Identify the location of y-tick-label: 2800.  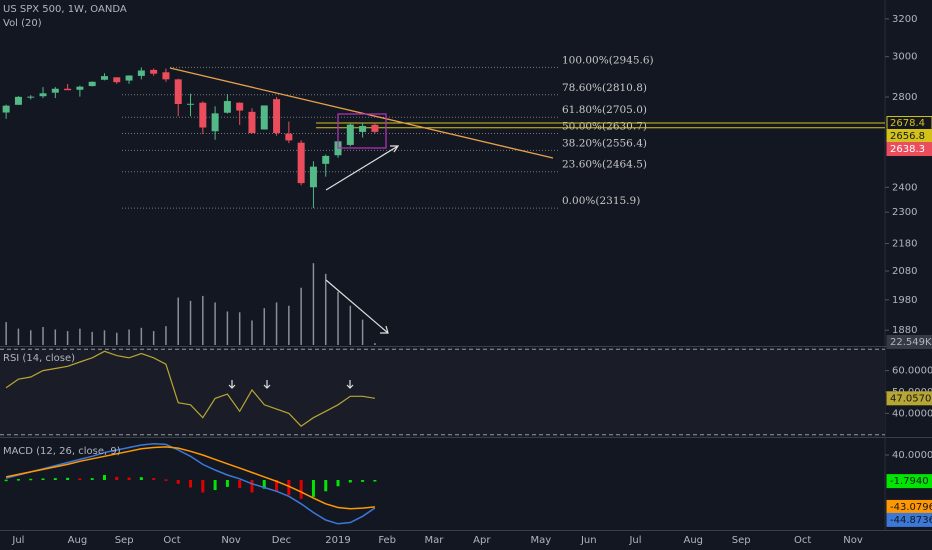
(904, 97).